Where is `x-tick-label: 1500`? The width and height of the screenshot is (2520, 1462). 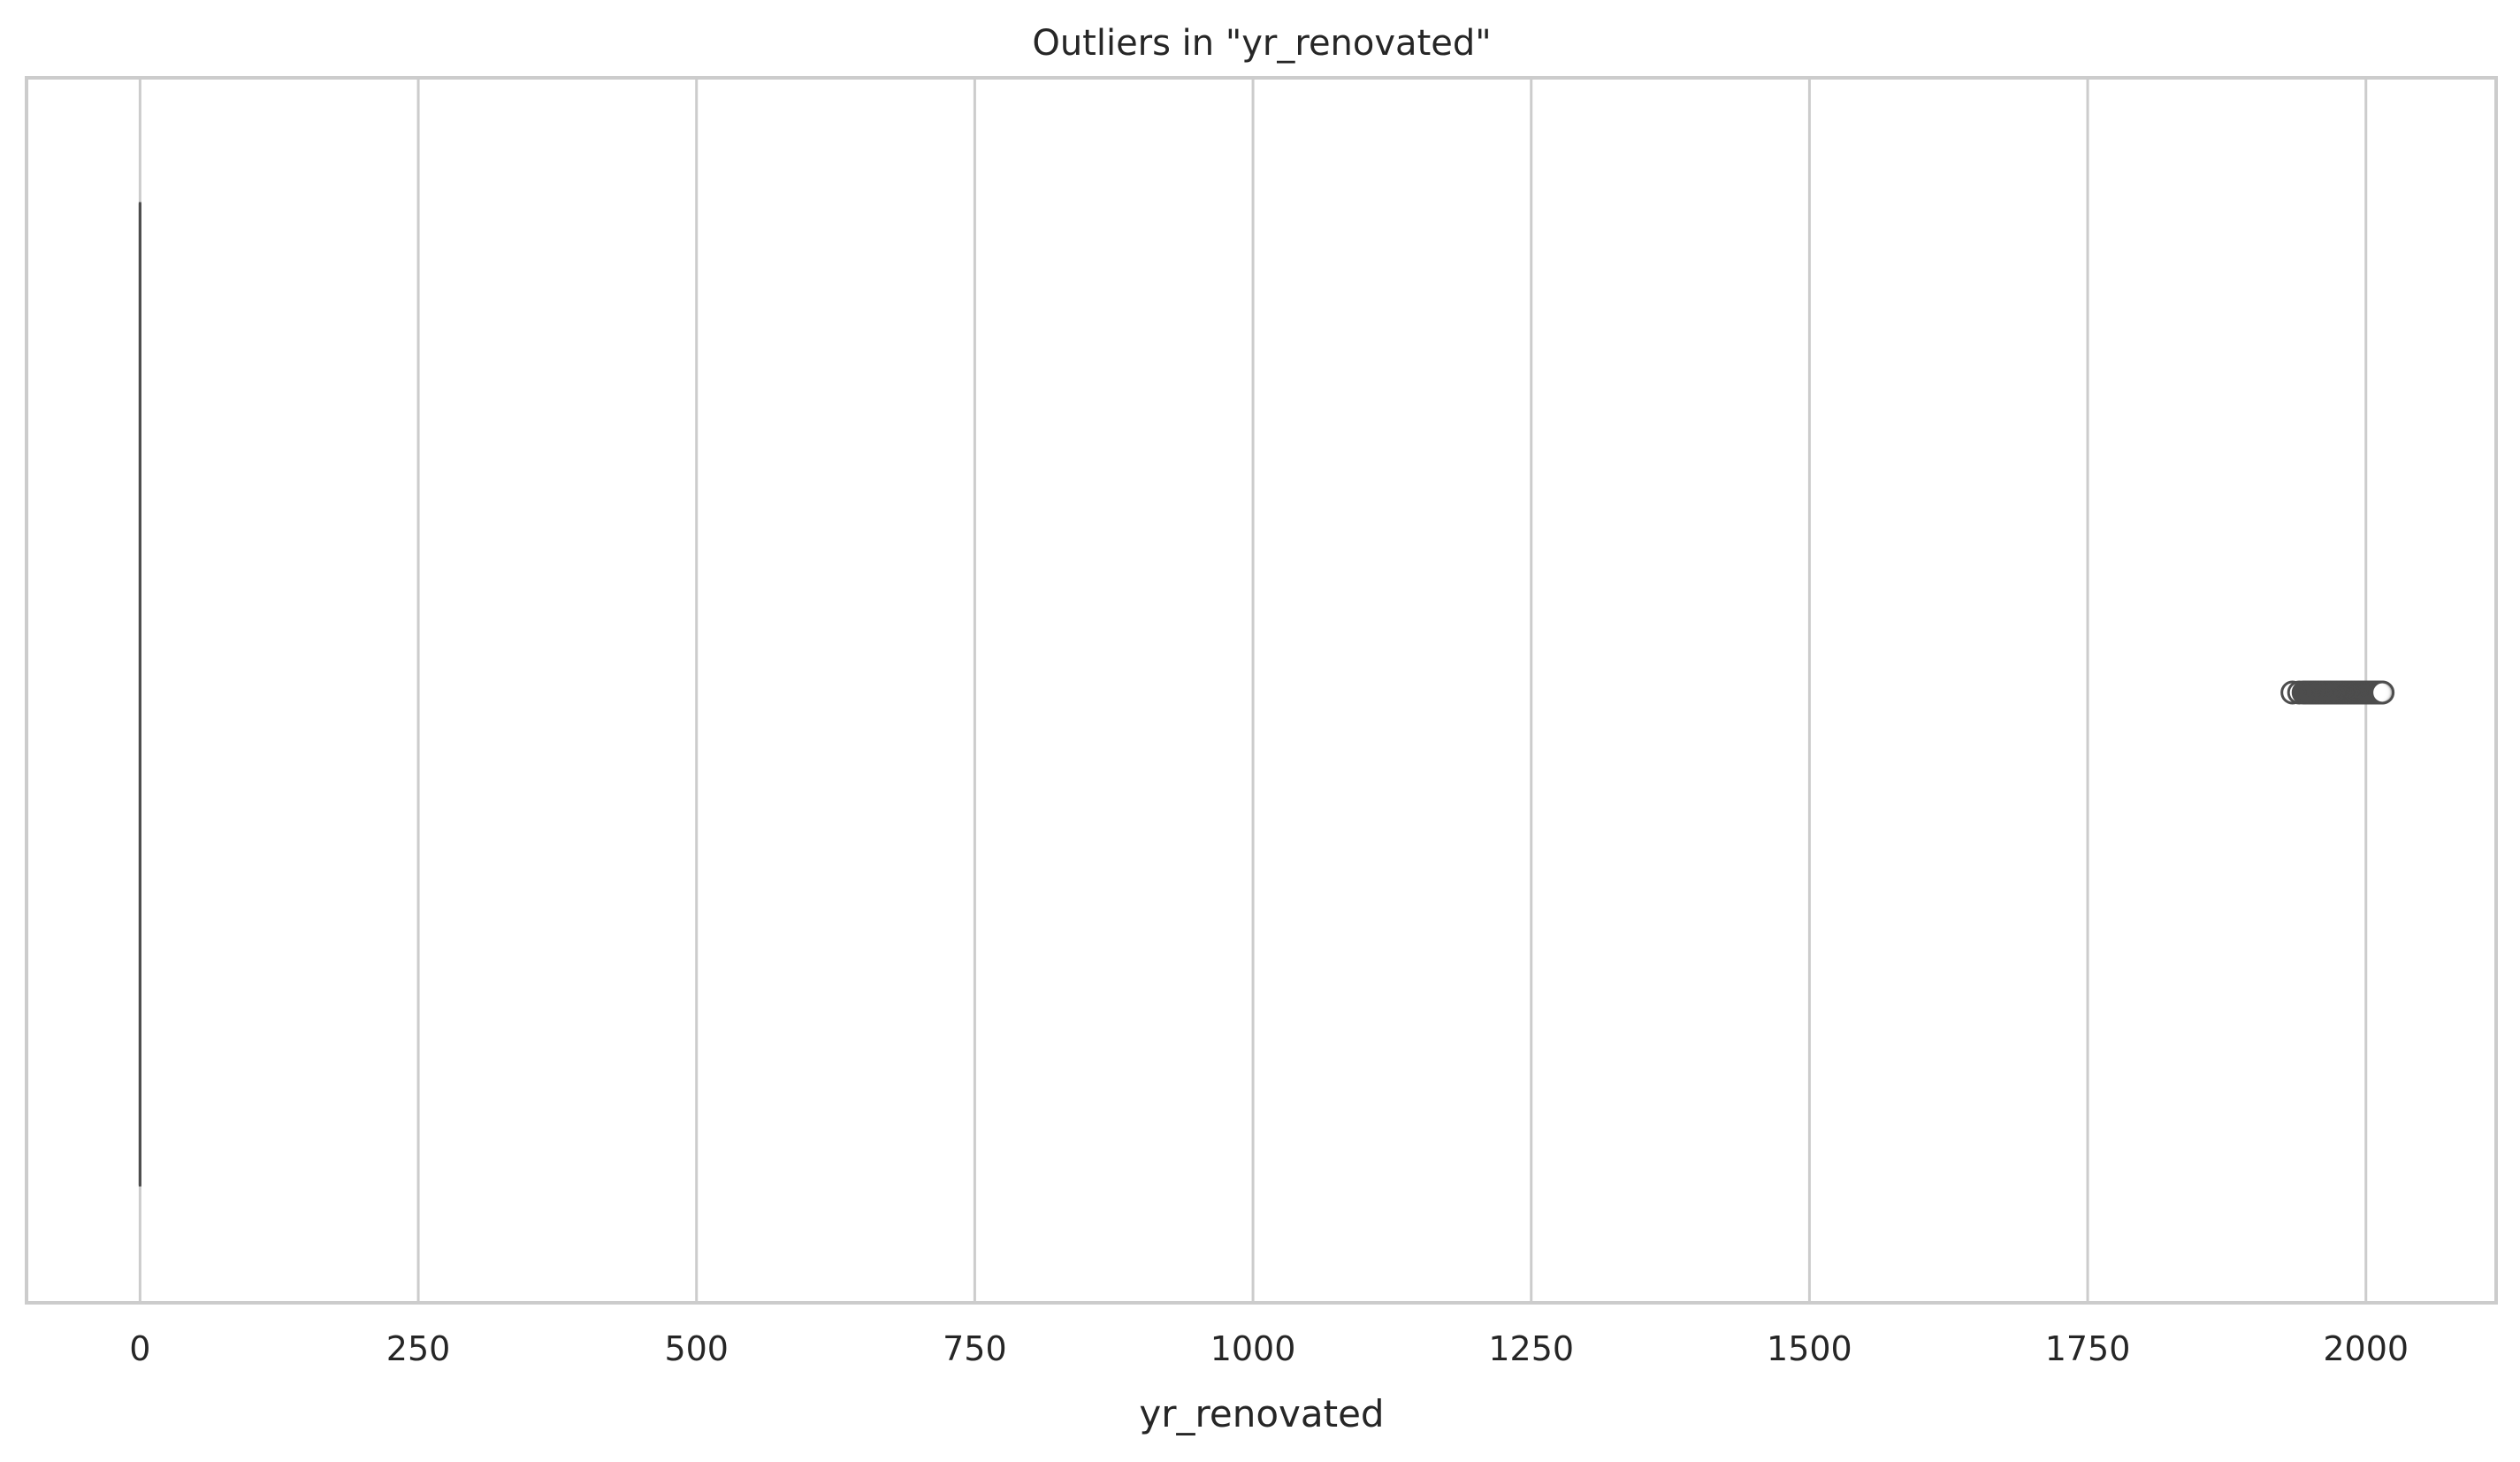 x-tick-label: 1500 is located at coordinates (1809, 1348).